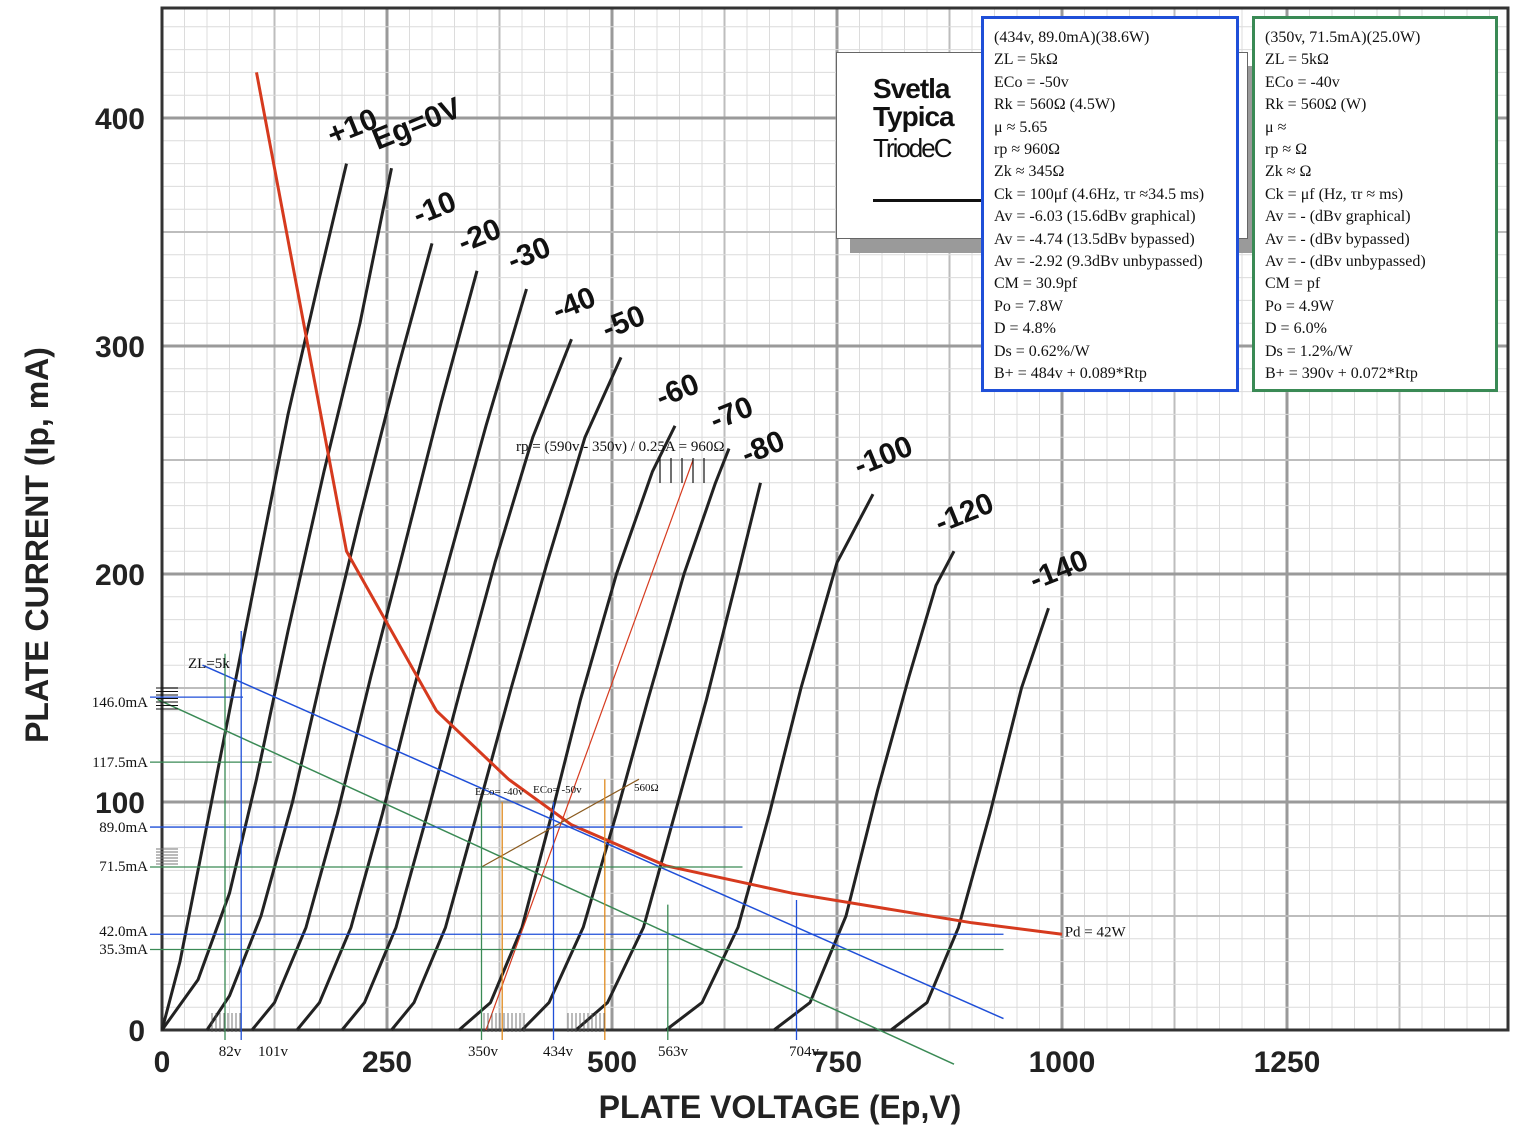  What do you see at coordinates (1099, 194) in the screenshot?
I see `spec-line: Ck = 100μf (4.6Hz, τr ≈34.5 ms)` at bounding box center [1099, 194].